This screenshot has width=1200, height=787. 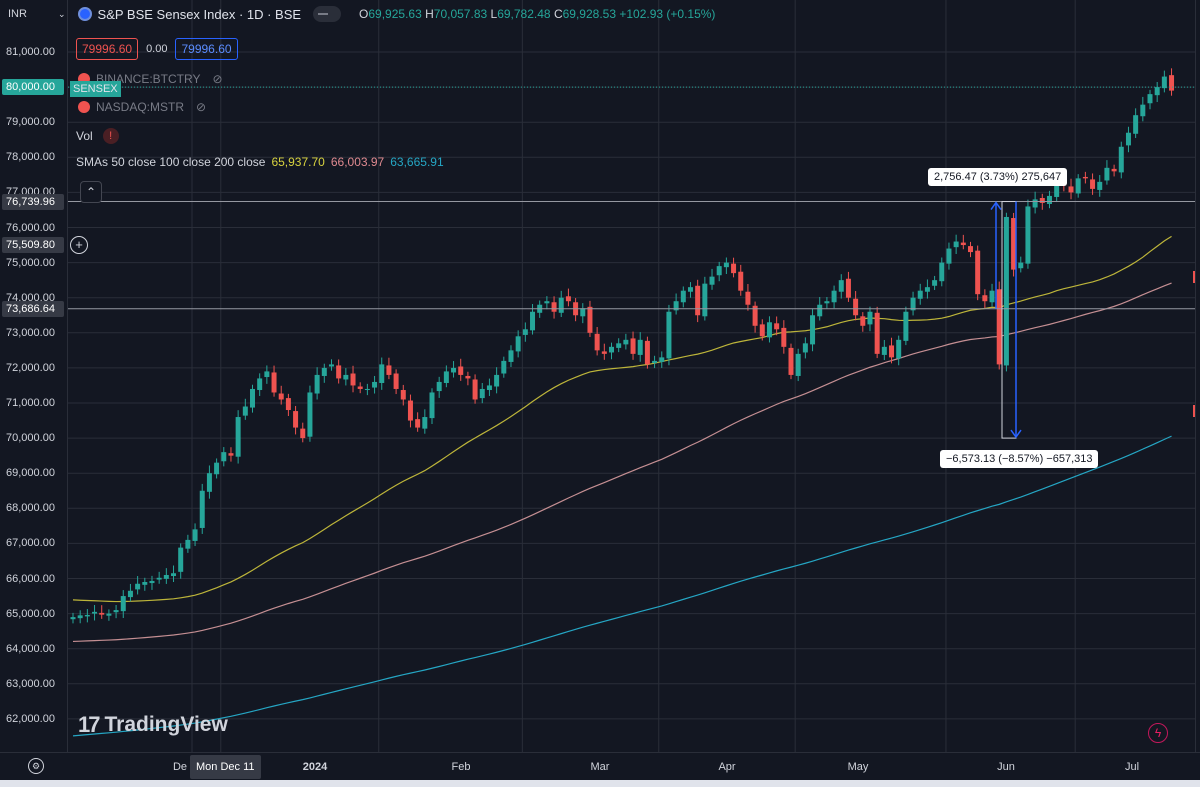 I want to click on symbol-title: S&P BSE Sensex Index · 1D · BSE, so click(x=199, y=14).